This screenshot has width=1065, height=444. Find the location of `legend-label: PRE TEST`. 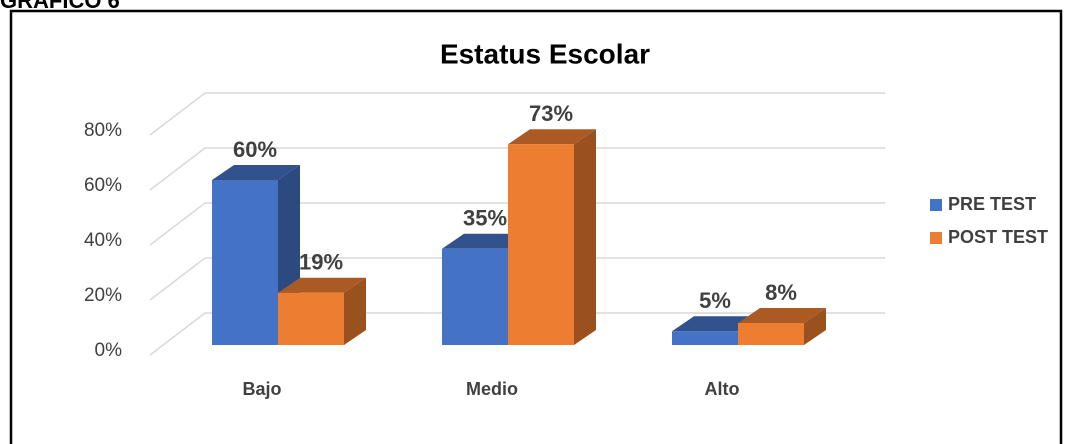

legend-label: PRE TEST is located at coordinates (992, 204).